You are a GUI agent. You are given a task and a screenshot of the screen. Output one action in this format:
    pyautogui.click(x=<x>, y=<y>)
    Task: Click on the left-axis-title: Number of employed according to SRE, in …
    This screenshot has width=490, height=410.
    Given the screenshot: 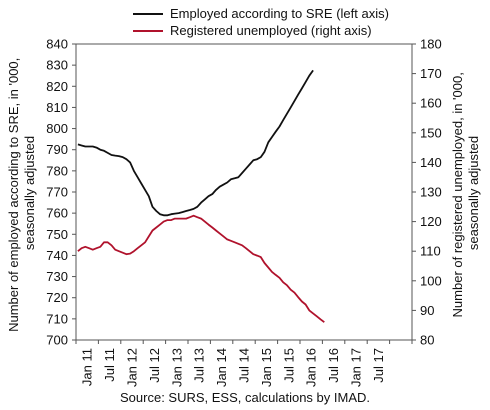 What is the action you would take?
    pyautogui.click(x=21, y=193)
    